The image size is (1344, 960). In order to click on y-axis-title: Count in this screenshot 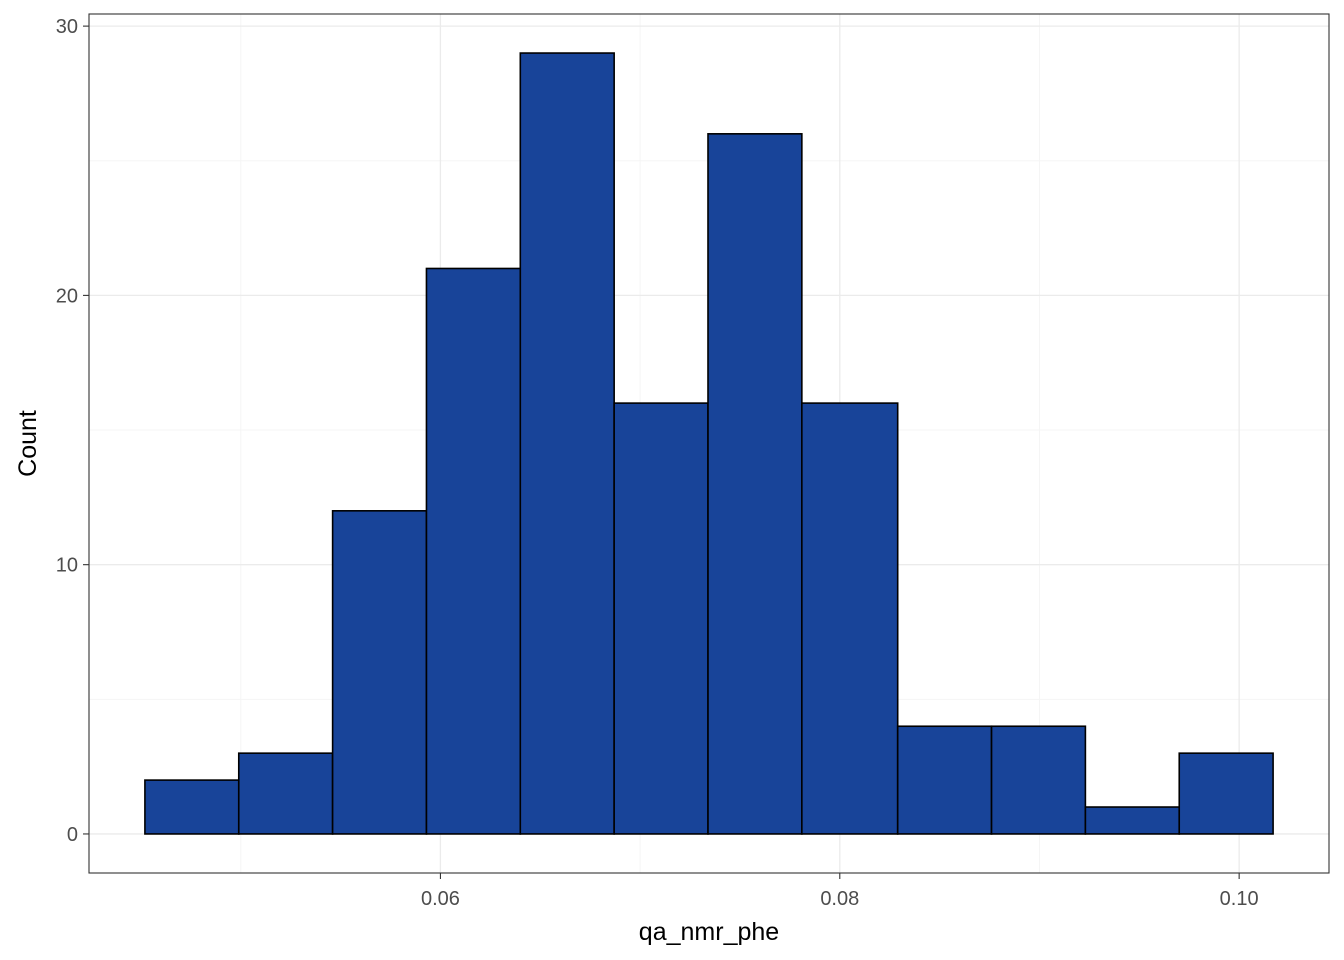, I will do `click(28, 443)`.